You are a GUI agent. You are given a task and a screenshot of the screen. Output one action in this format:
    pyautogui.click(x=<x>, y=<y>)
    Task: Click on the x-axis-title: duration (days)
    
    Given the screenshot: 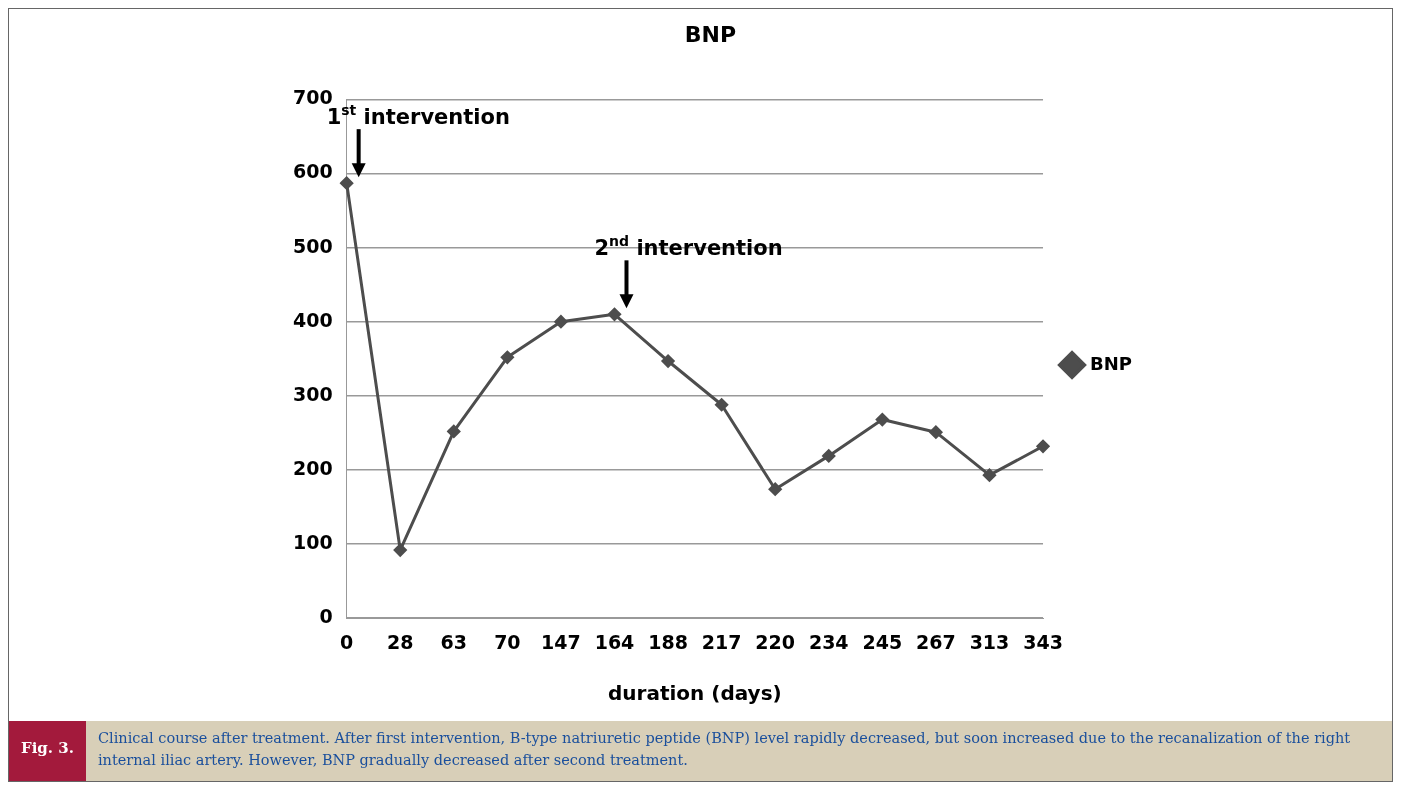 What is the action you would take?
    pyautogui.click(x=694, y=693)
    